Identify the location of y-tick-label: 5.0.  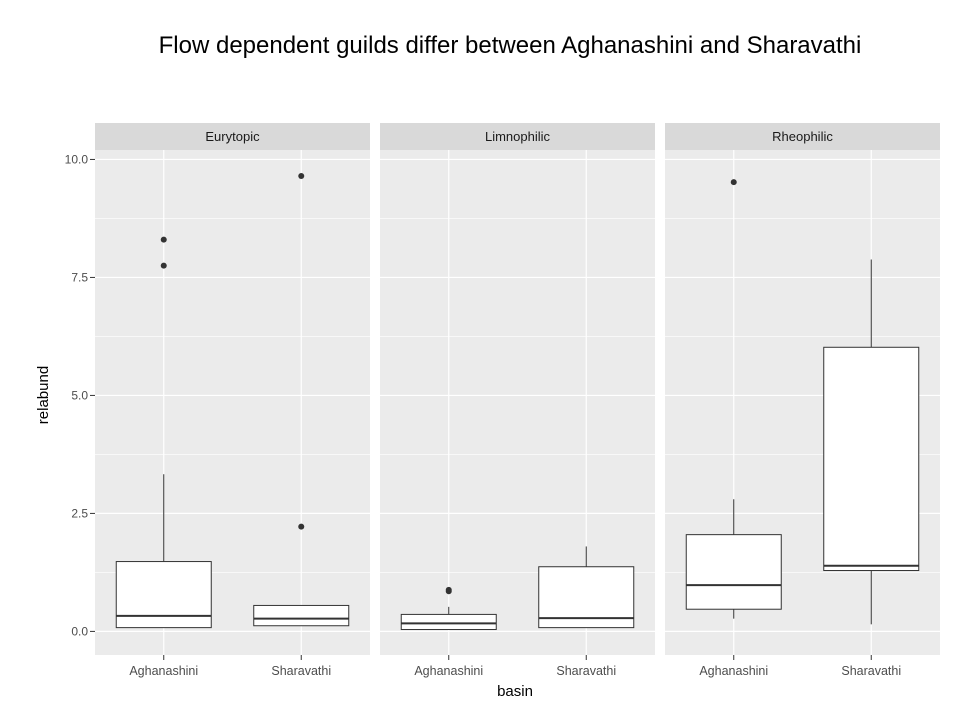
(79, 395).